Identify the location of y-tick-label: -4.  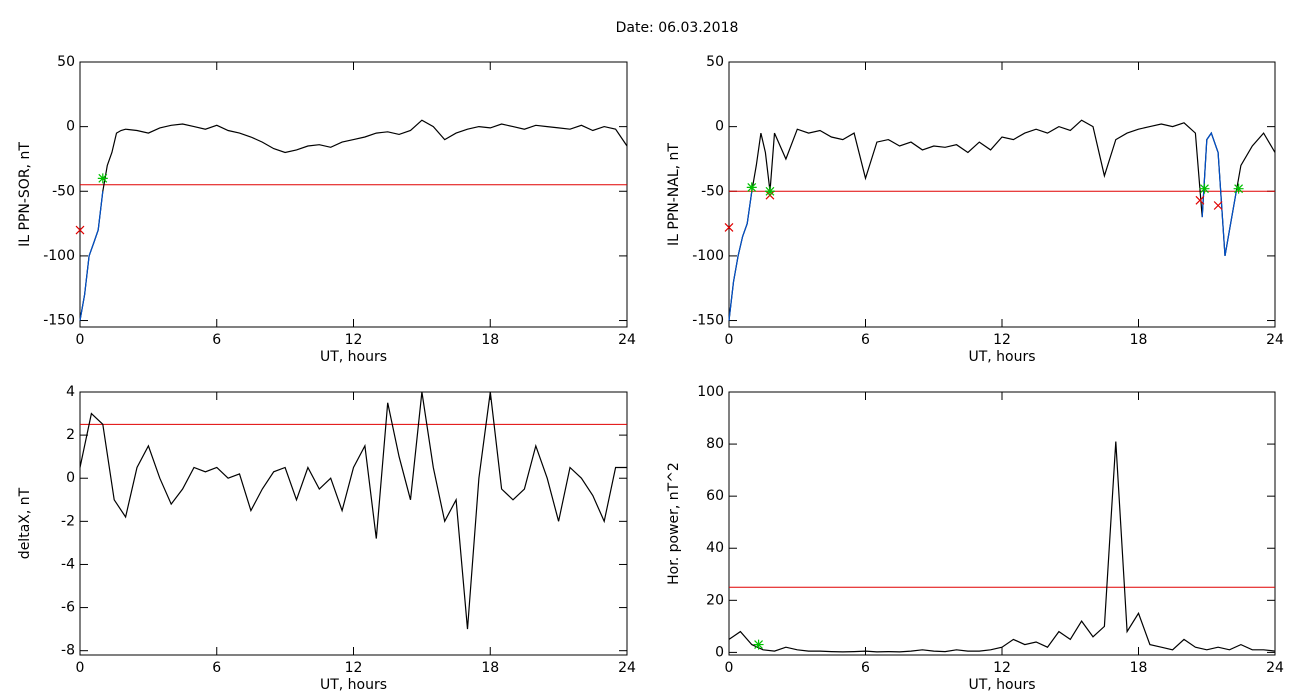
(68, 564).